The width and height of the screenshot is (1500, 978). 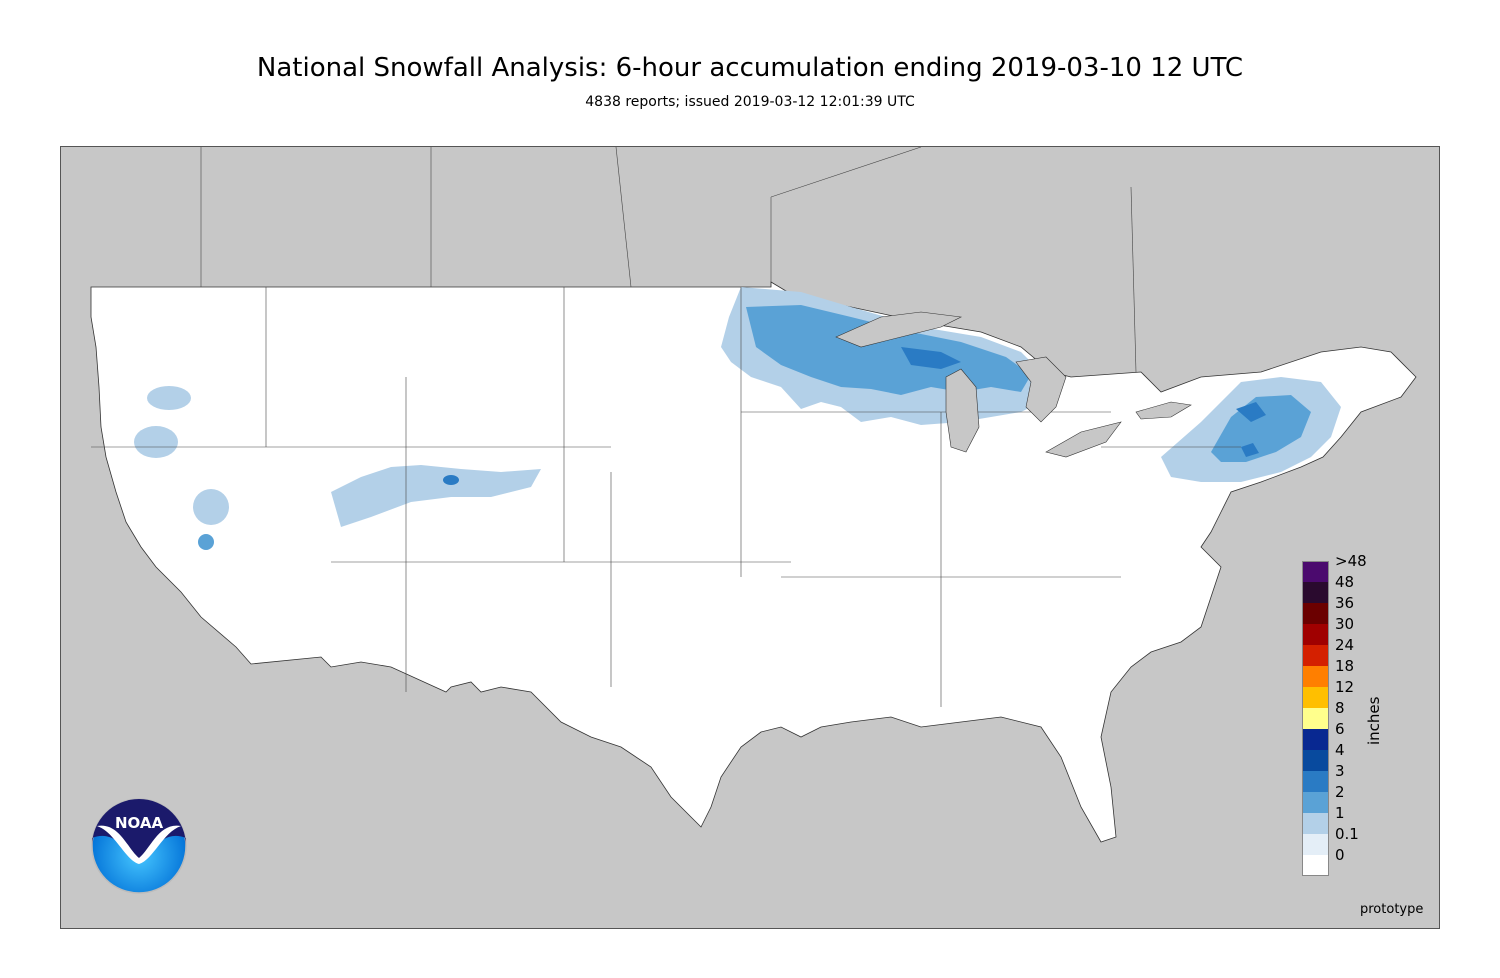 What do you see at coordinates (1041, 389) in the screenshot?
I see `lake-huron` at bounding box center [1041, 389].